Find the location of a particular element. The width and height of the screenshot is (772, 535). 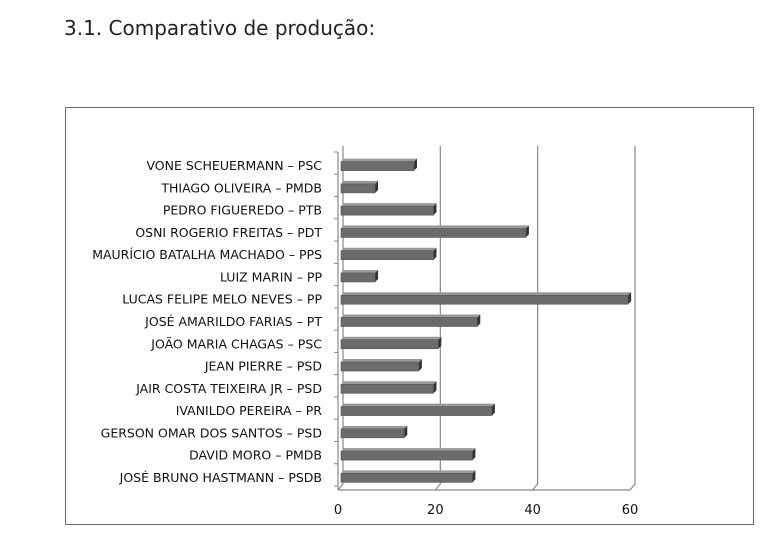

category-label: DAVID MORO – PMDB is located at coordinates (255, 455).